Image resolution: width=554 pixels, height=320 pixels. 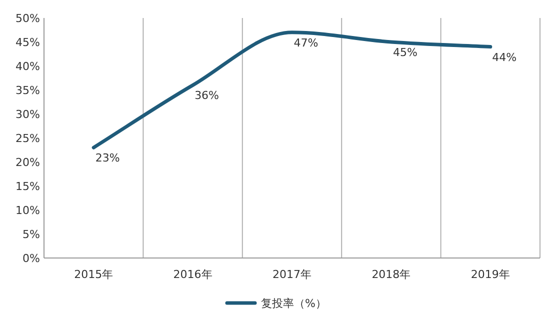 What do you see at coordinates (405, 52) in the screenshot?
I see `data-label: 45%` at bounding box center [405, 52].